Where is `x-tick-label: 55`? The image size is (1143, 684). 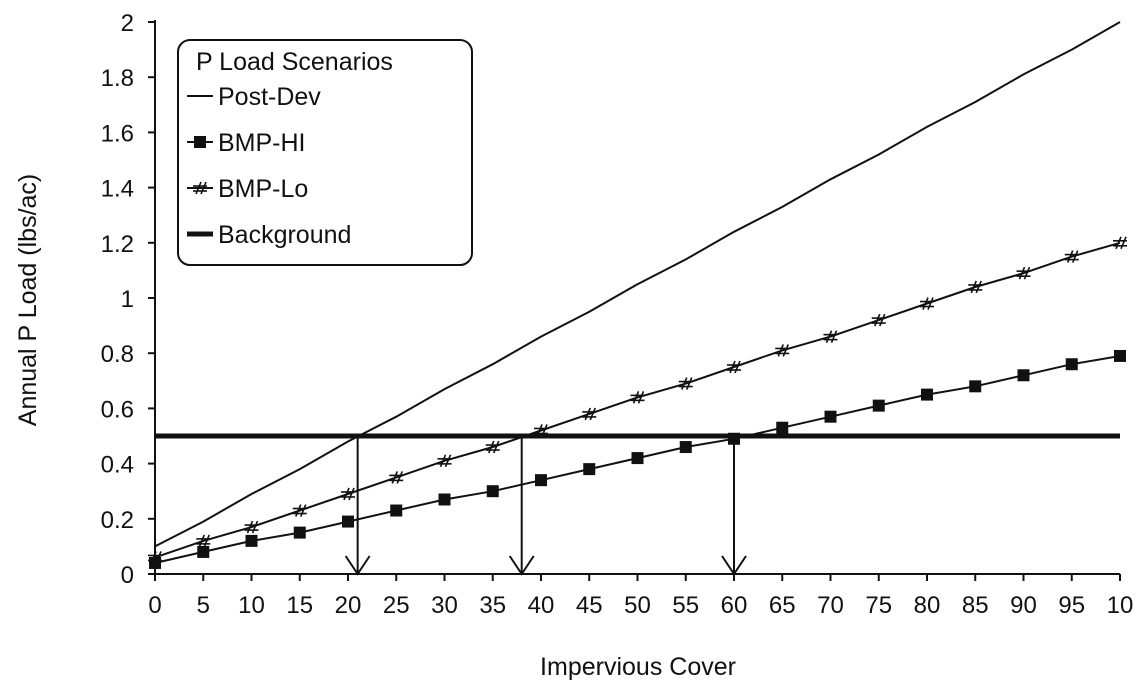
x-tick-label: 55 is located at coordinates (685, 605).